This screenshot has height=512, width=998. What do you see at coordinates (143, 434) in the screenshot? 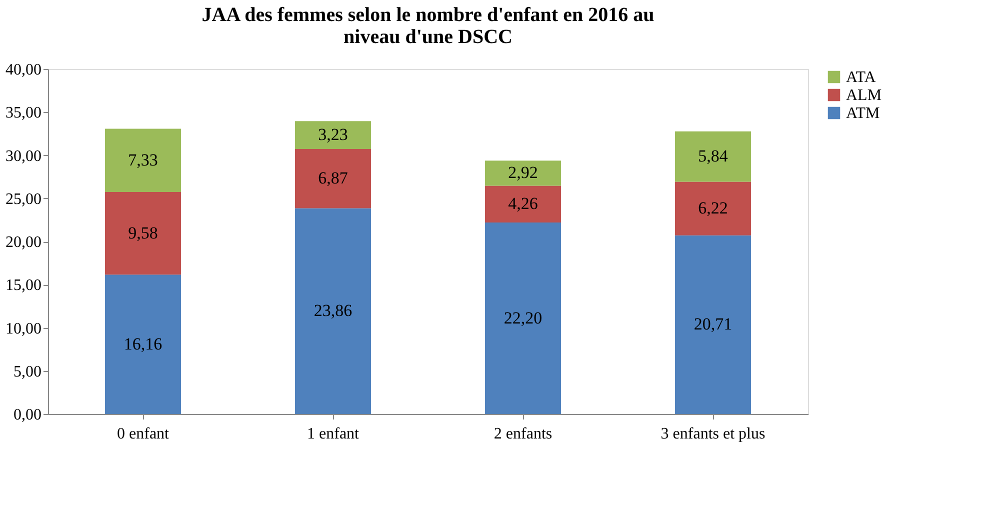
I see `x-tick-label: 0 enfant` at bounding box center [143, 434].